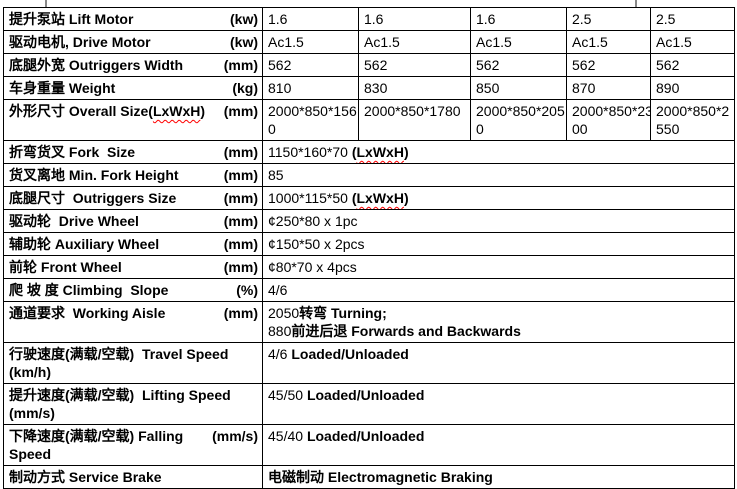 This screenshot has width=737, height=489. I want to click on table-row: 车身重量 Weight (kg) 810 830 850 870 890, so click(369, 88).